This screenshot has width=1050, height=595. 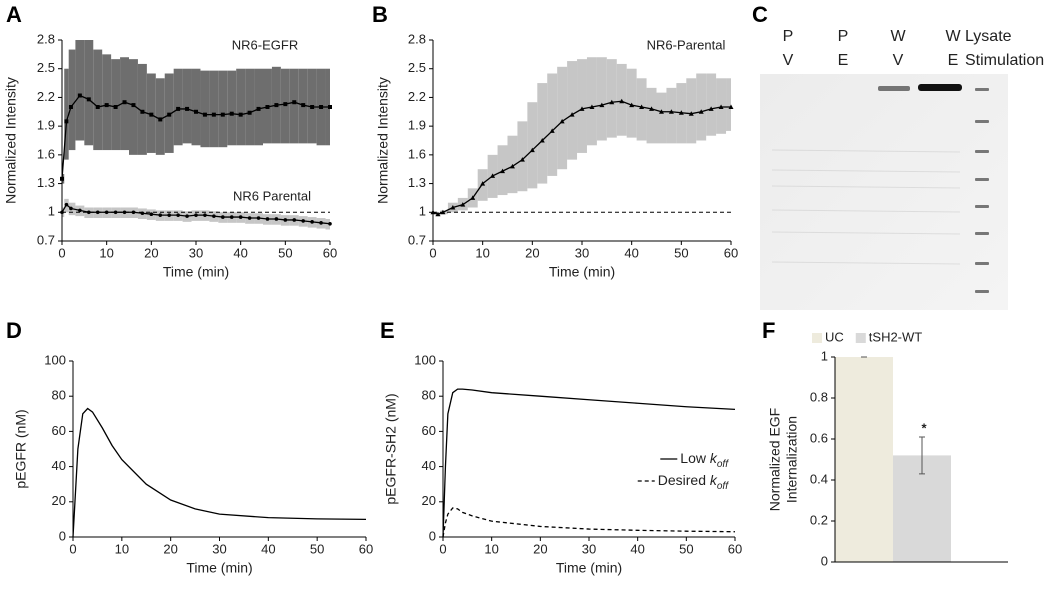 I want to click on panel-label: A, so click(x=14, y=14).